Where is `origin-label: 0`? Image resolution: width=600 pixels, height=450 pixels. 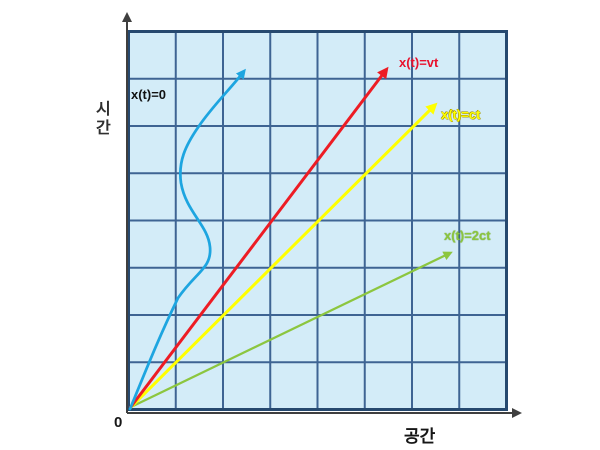
origin-label: 0 is located at coordinates (118, 422).